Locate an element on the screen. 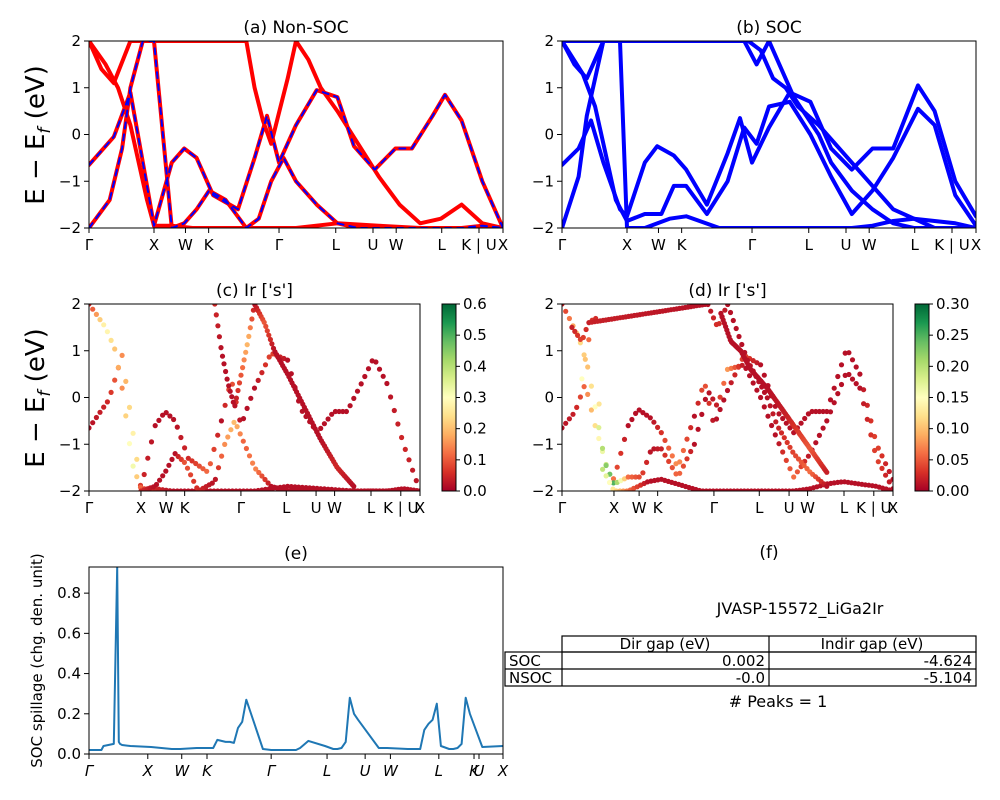 The image size is (1000, 800). ylabel-row1: E − Ef (eV) is located at coordinates (38, 135).